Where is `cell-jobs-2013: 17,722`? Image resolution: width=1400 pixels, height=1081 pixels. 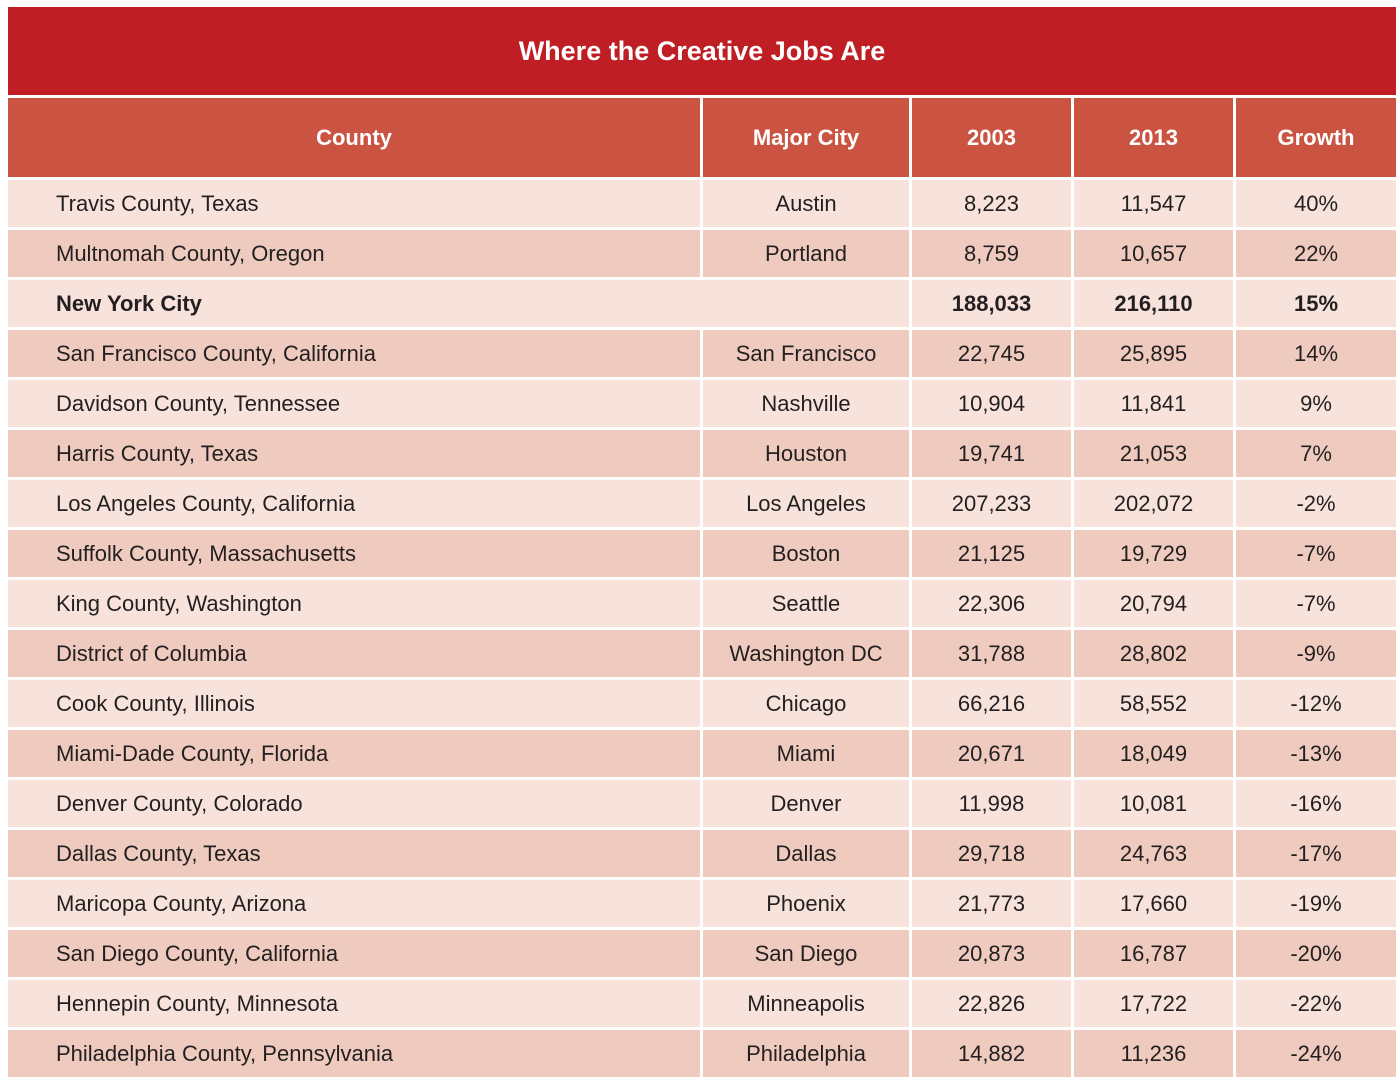 cell-jobs-2013: 17,722 is located at coordinates (1153, 1003).